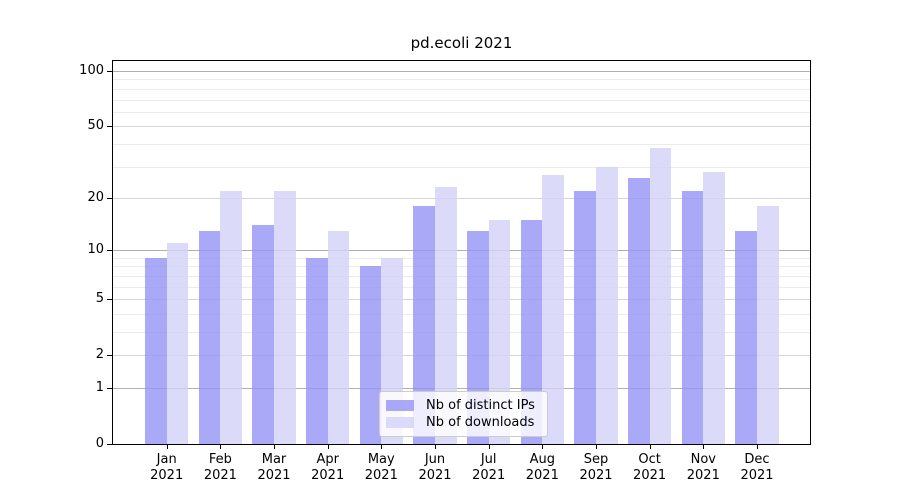  I want to click on bar-nb-of-distinct-ips-dec, so click(746, 337).